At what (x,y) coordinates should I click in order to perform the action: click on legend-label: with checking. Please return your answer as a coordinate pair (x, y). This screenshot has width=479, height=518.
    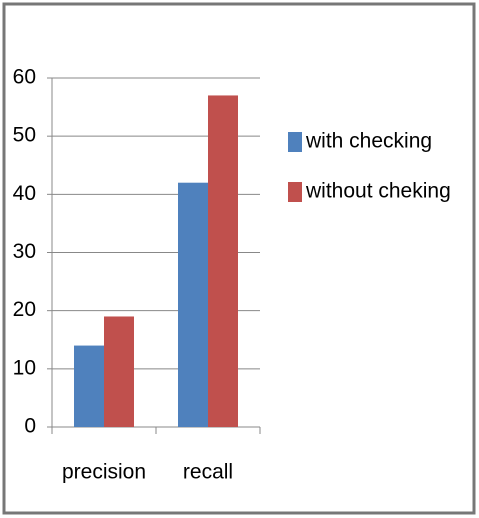
    Looking at the image, I should click on (368, 141).